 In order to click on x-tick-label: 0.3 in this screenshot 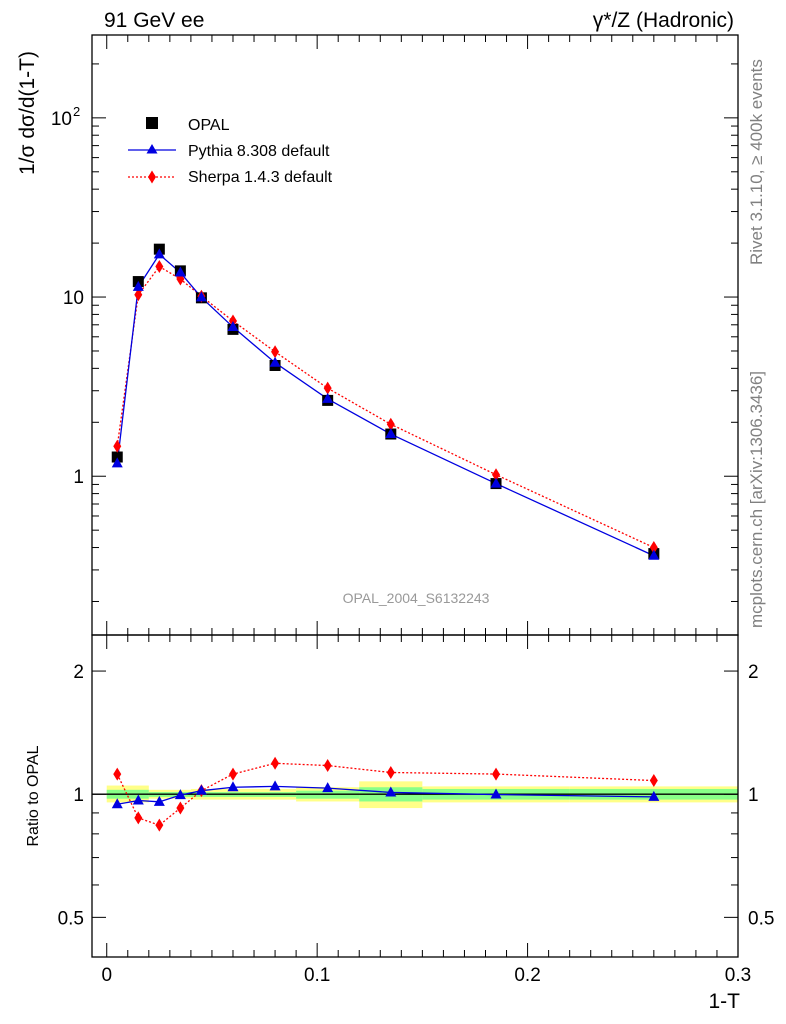, I will do `click(738, 975)`.